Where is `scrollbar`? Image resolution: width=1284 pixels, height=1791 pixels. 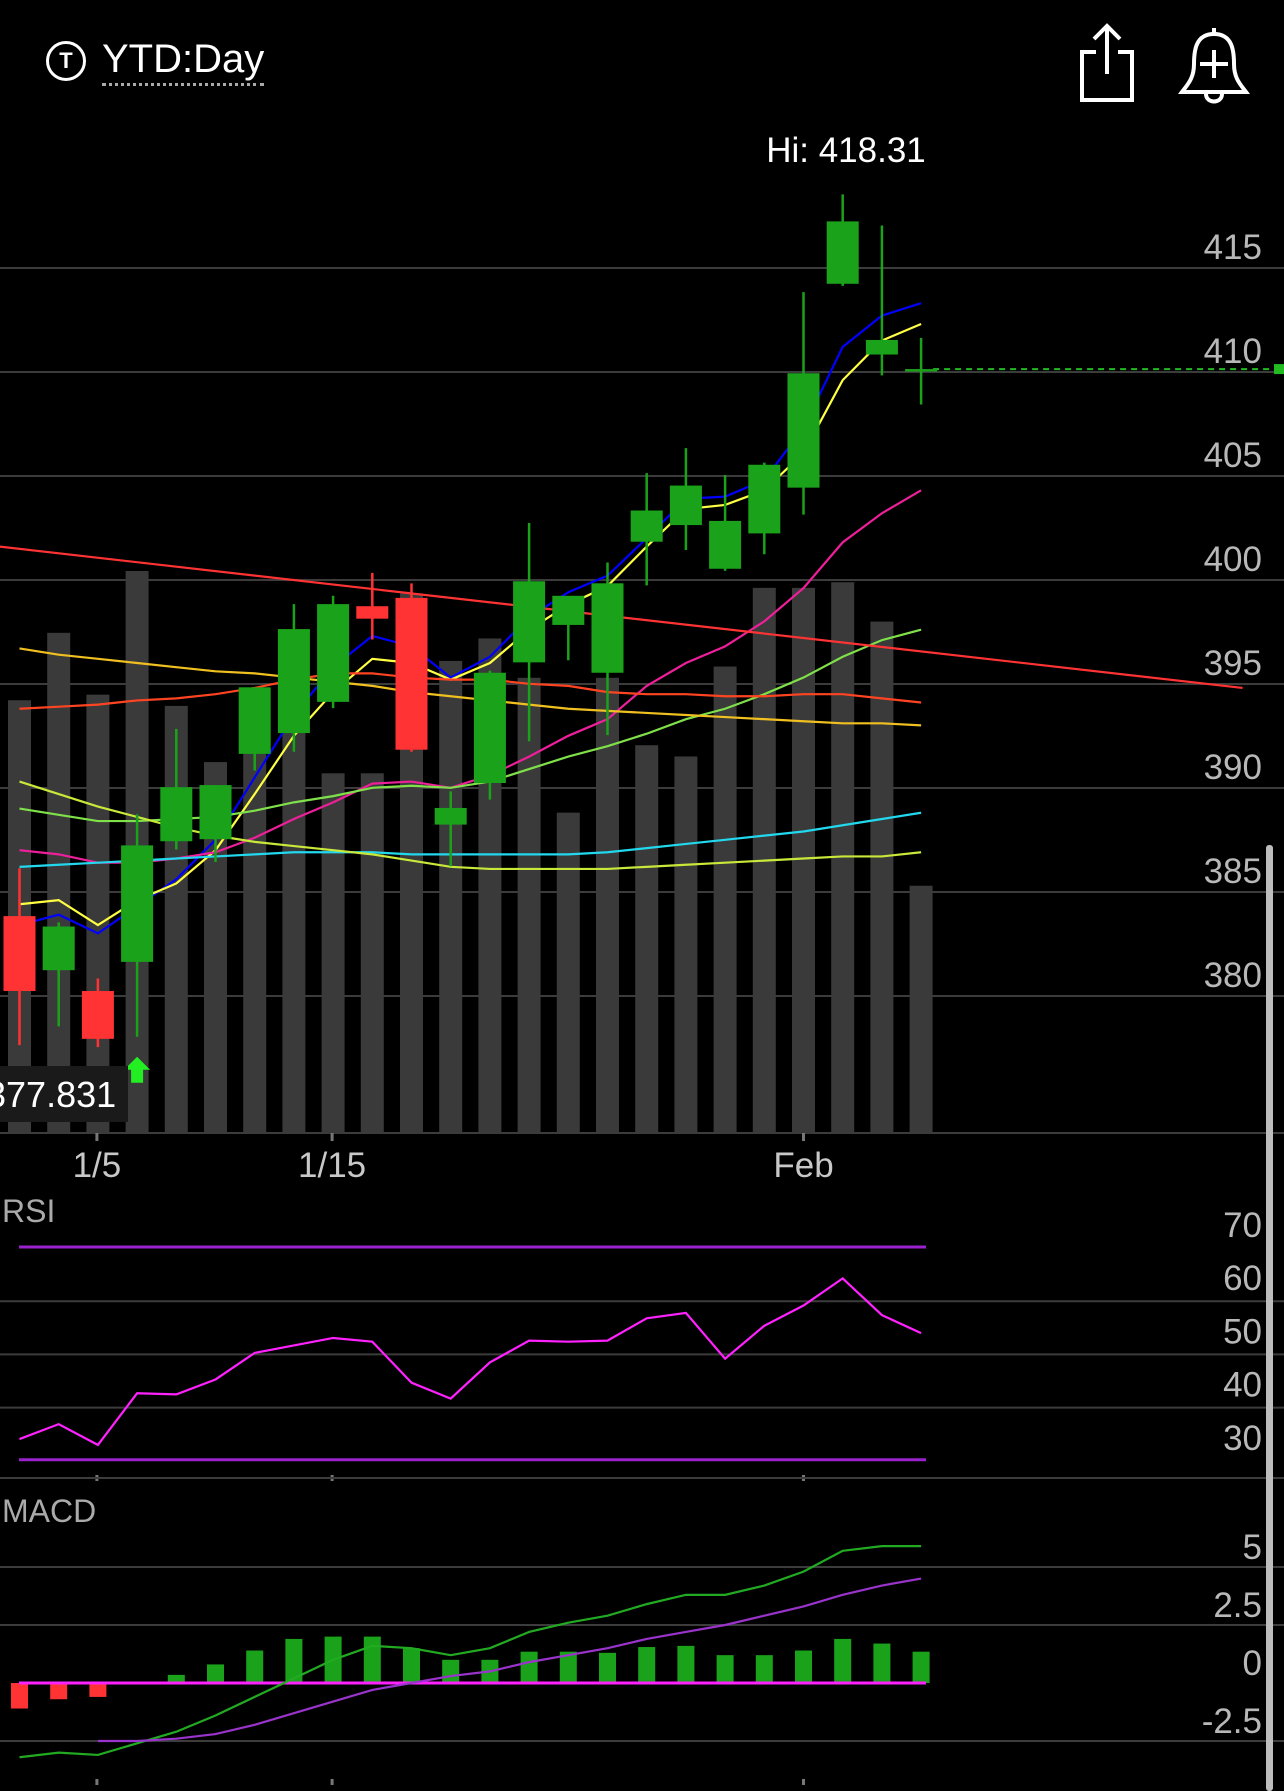
scrollbar is located at coordinates (1269, 1318).